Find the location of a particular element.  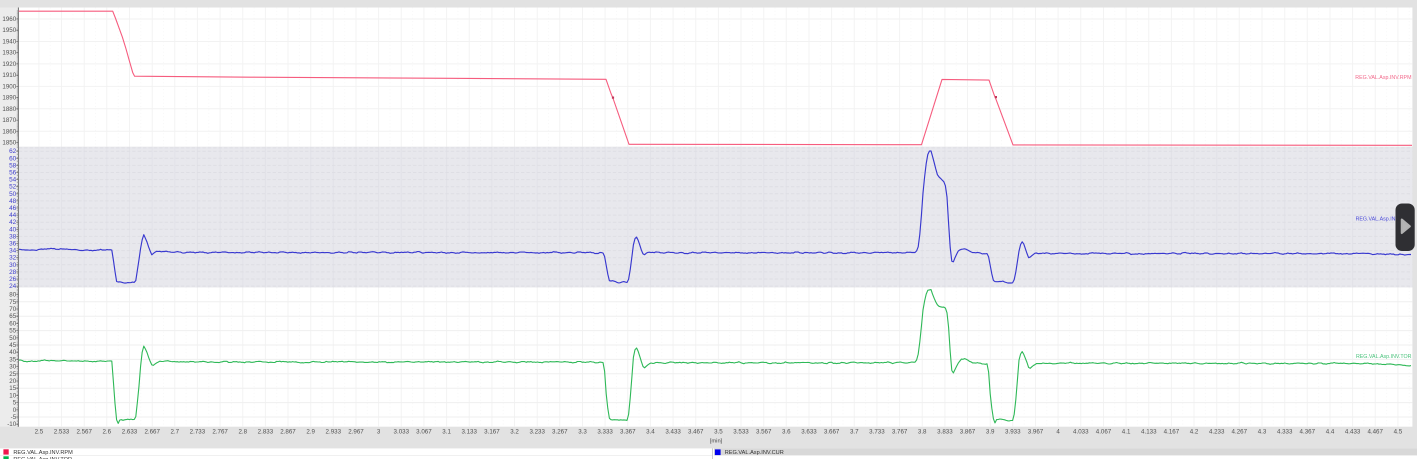

svg-text: 3.367 is located at coordinates (628, 432).